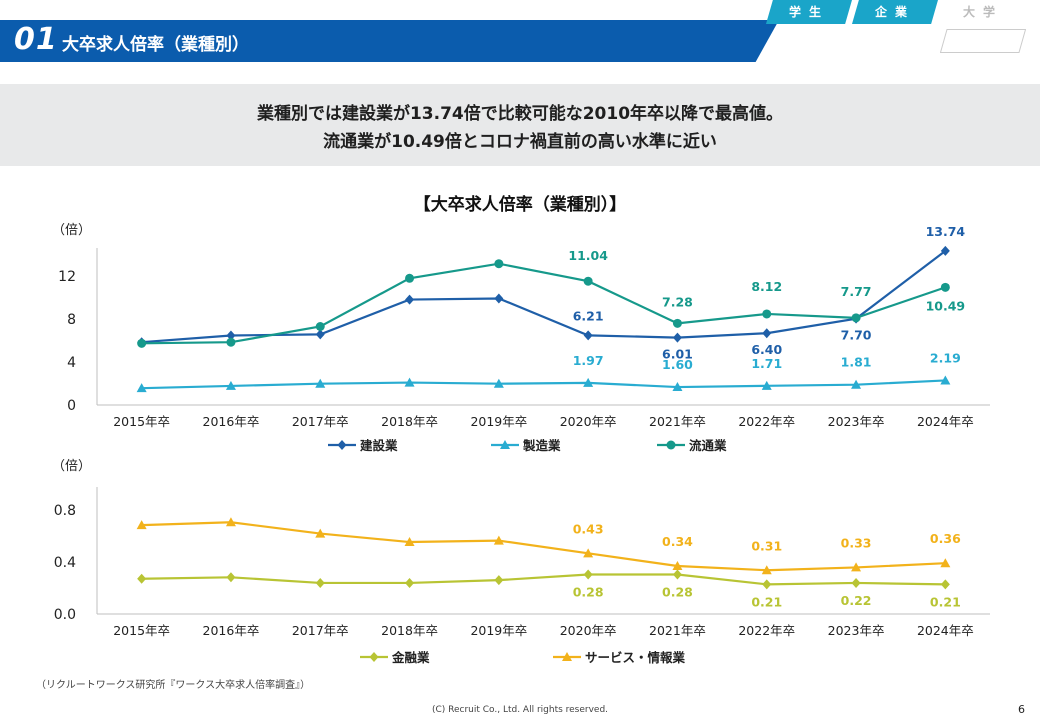 This screenshot has height=720, width=1040. What do you see at coordinates (410, 657) in the screenshot?
I see `legend-label: 金融業` at bounding box center [410, 657].